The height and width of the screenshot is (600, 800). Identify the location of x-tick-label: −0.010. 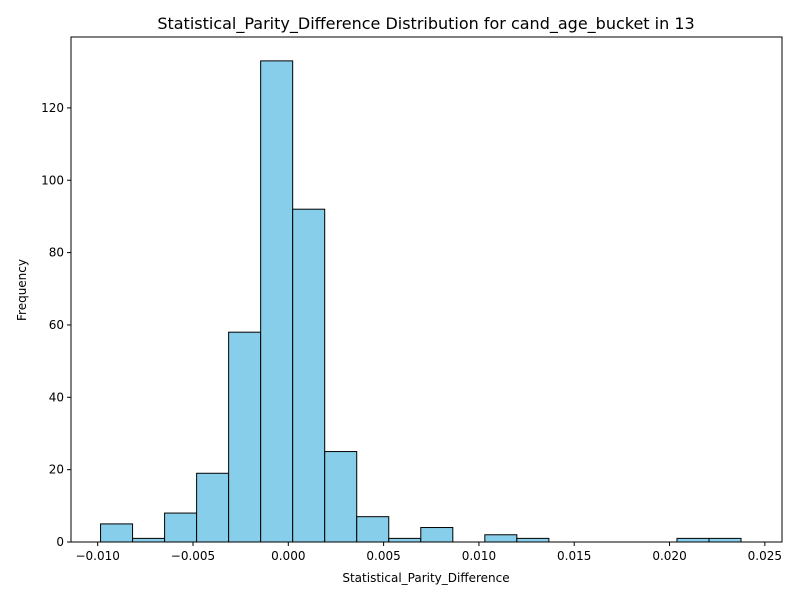
(97, 556).